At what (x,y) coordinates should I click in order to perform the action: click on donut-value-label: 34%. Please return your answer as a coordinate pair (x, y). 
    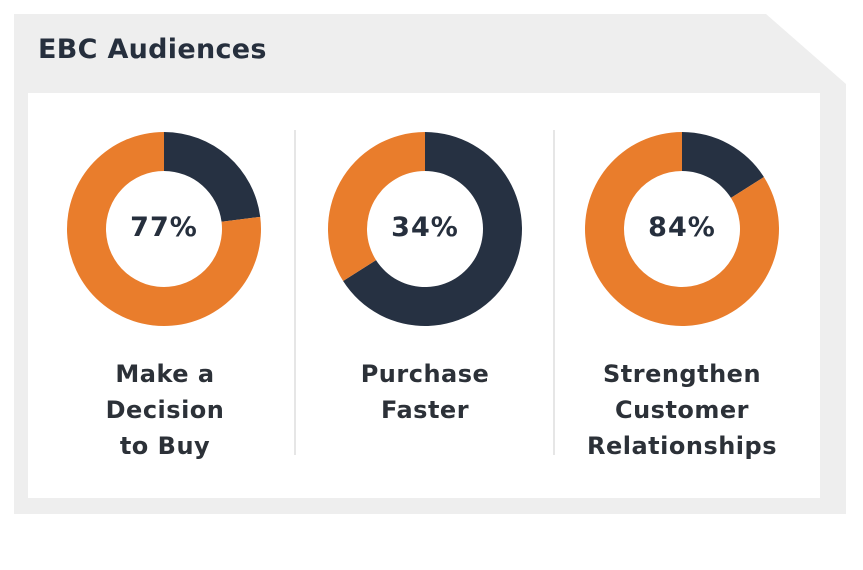
    Looking at the image, I should click on (425, 227).